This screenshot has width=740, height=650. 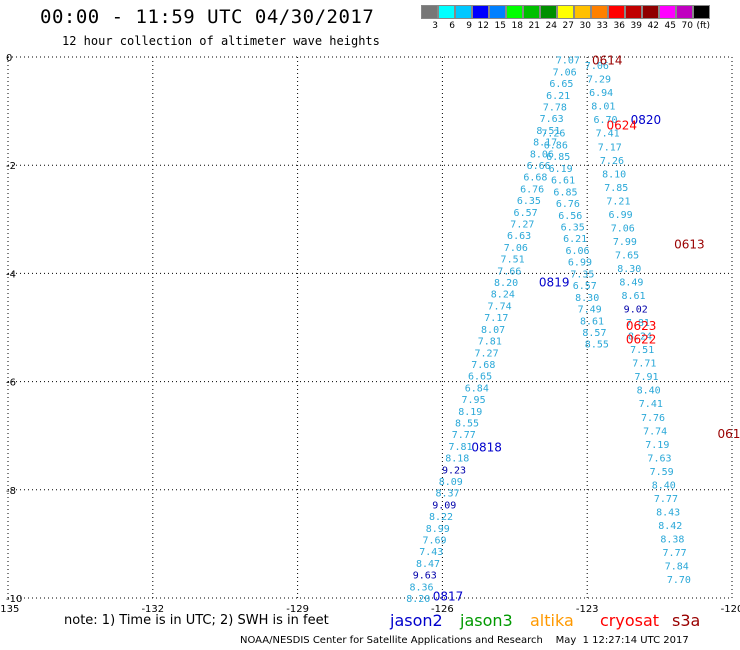 What do you see at coordinates (483, 365) in the screenshot?
I see `wave-height-point: 7.68` at bounding box center [483, 365].